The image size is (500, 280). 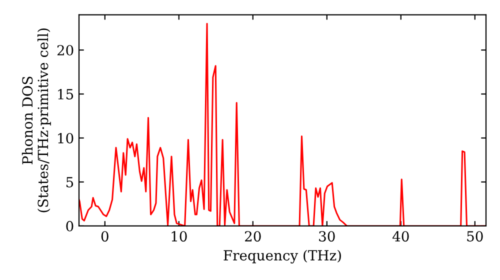 What do you see at coordinates (282, 257) in the screenshot?
I see `x-axis-title: Frequency (THz)` at bounding box center [282, 257].